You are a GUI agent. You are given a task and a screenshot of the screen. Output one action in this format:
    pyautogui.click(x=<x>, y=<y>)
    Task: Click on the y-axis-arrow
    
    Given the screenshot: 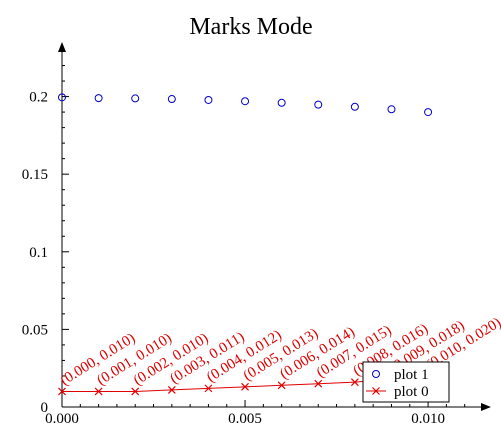 What is the action you would take?
    pyautogui.click(x=62, y=47)
    